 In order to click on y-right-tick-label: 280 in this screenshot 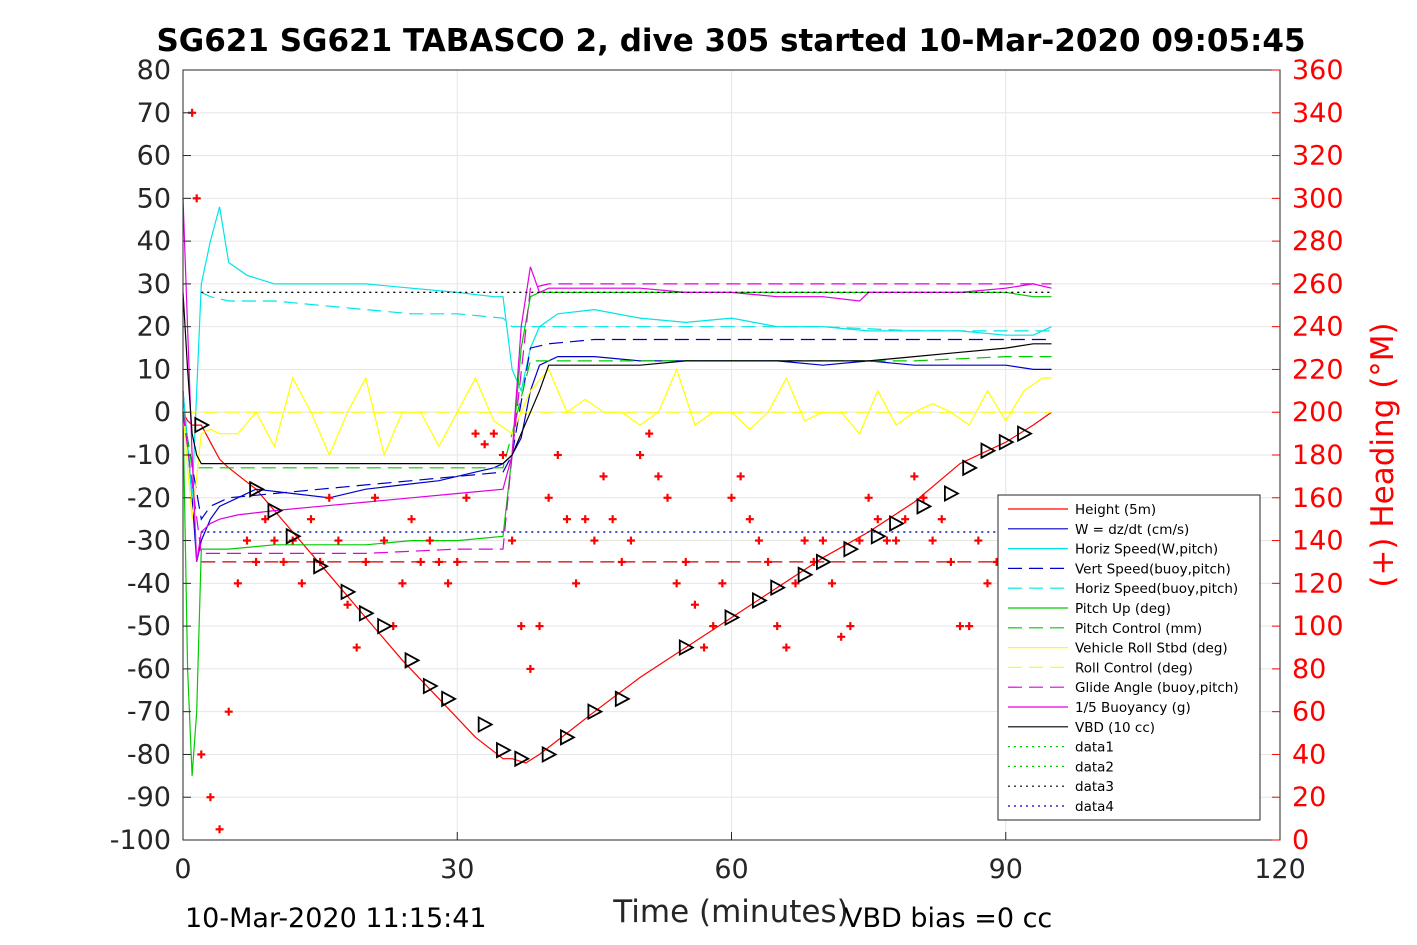, I will do `click(1318, 241)`.